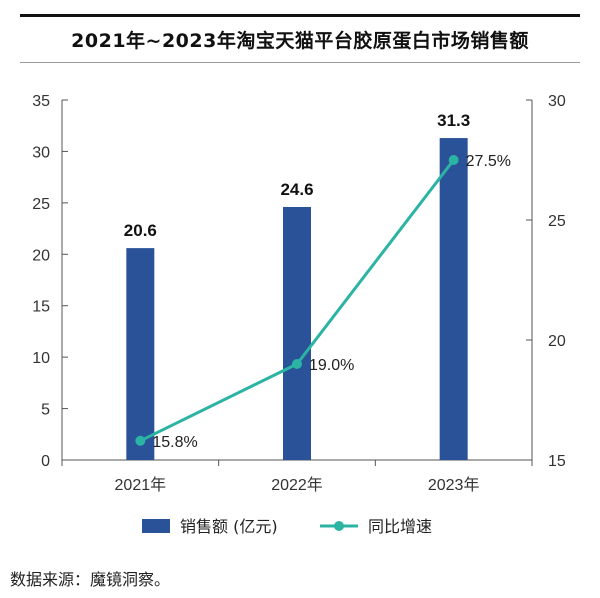  What do you see at coordinates (557, 221) in the screenshot?
I see `right-tick-label: 25` at bounding box center [557, 221].